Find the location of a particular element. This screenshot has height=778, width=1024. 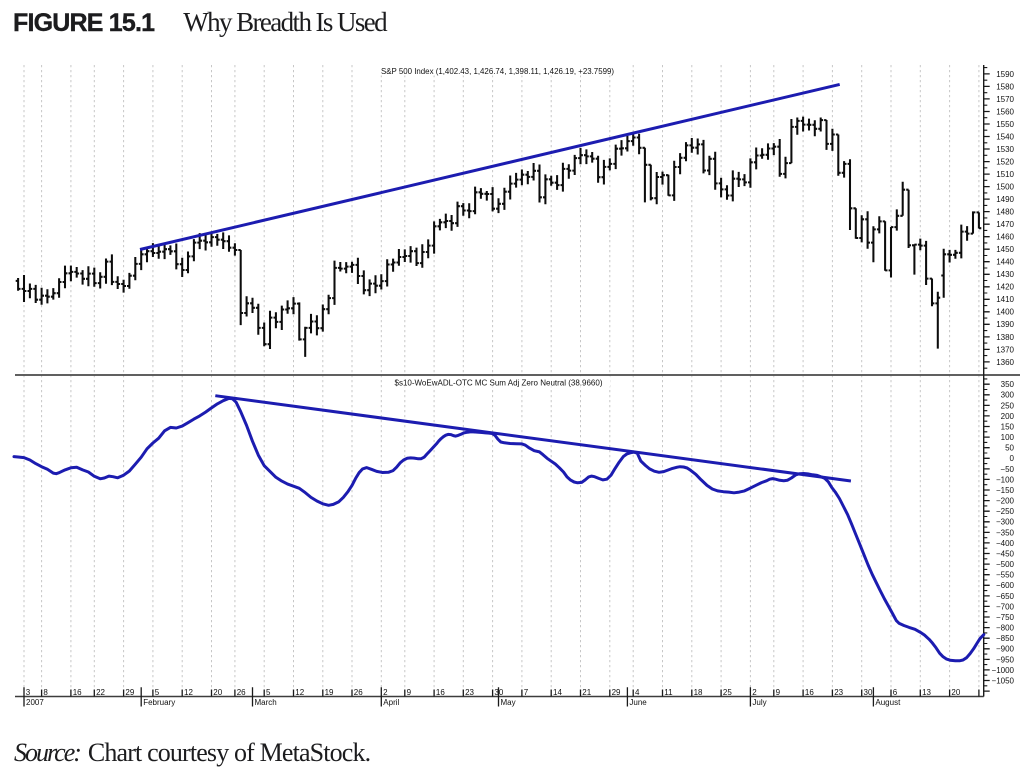

svg-text: August is located at coordinates (888, 702).